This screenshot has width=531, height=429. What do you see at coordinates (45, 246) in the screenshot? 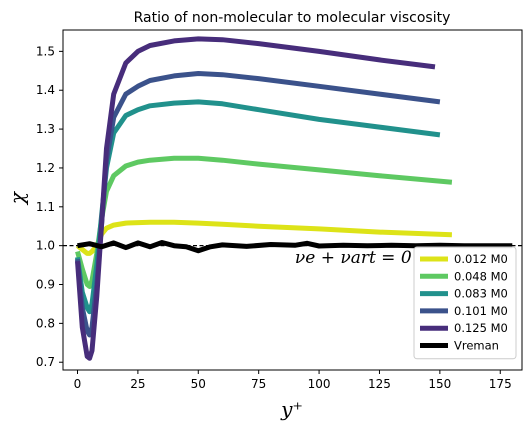
I see `y-tick-label: 1.0` at bounding box center [45, 246].